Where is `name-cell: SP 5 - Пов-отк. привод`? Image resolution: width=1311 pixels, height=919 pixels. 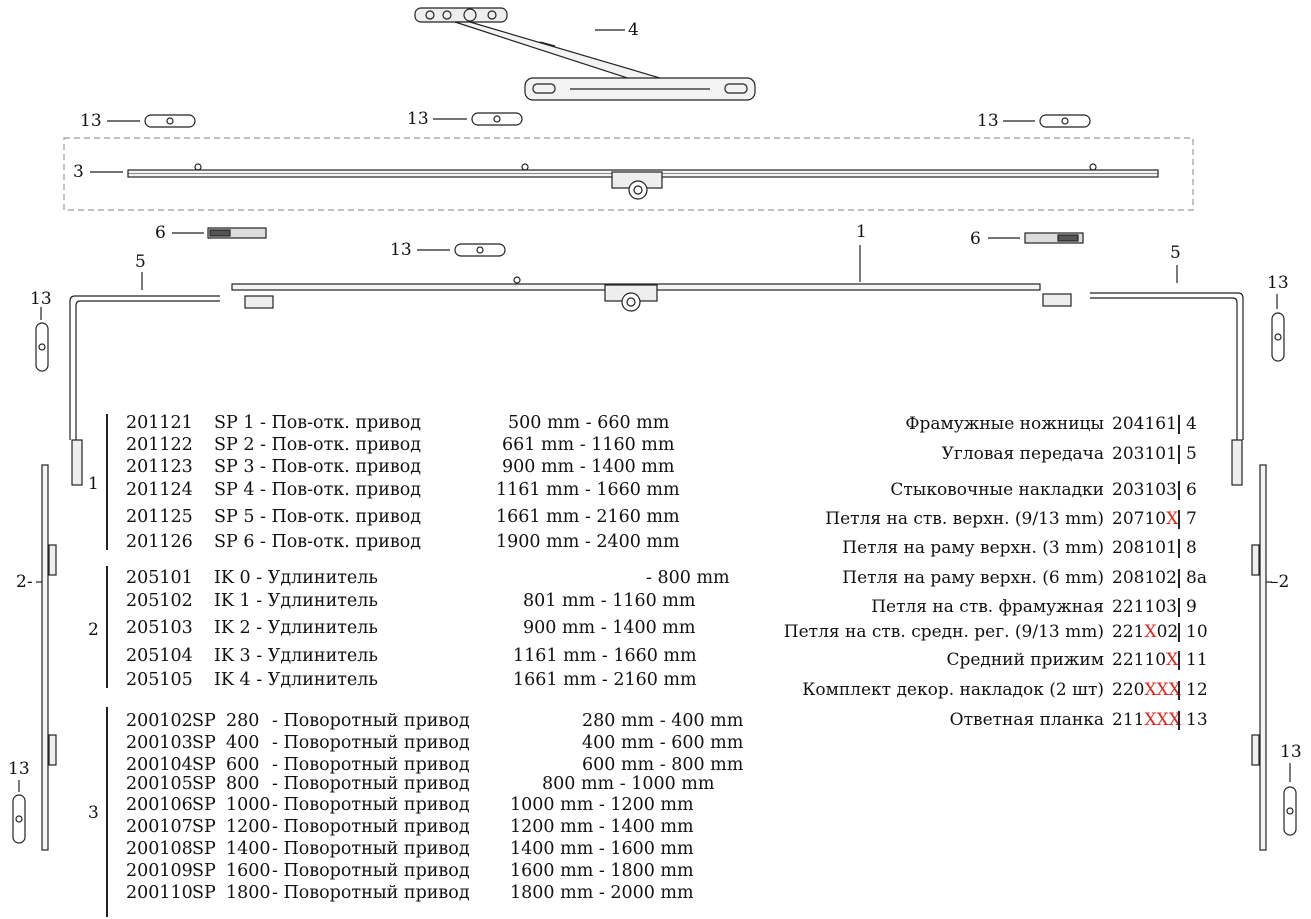
name-cell: SP 5 - Пов-отк. привод is located at coordinates (318, 517).